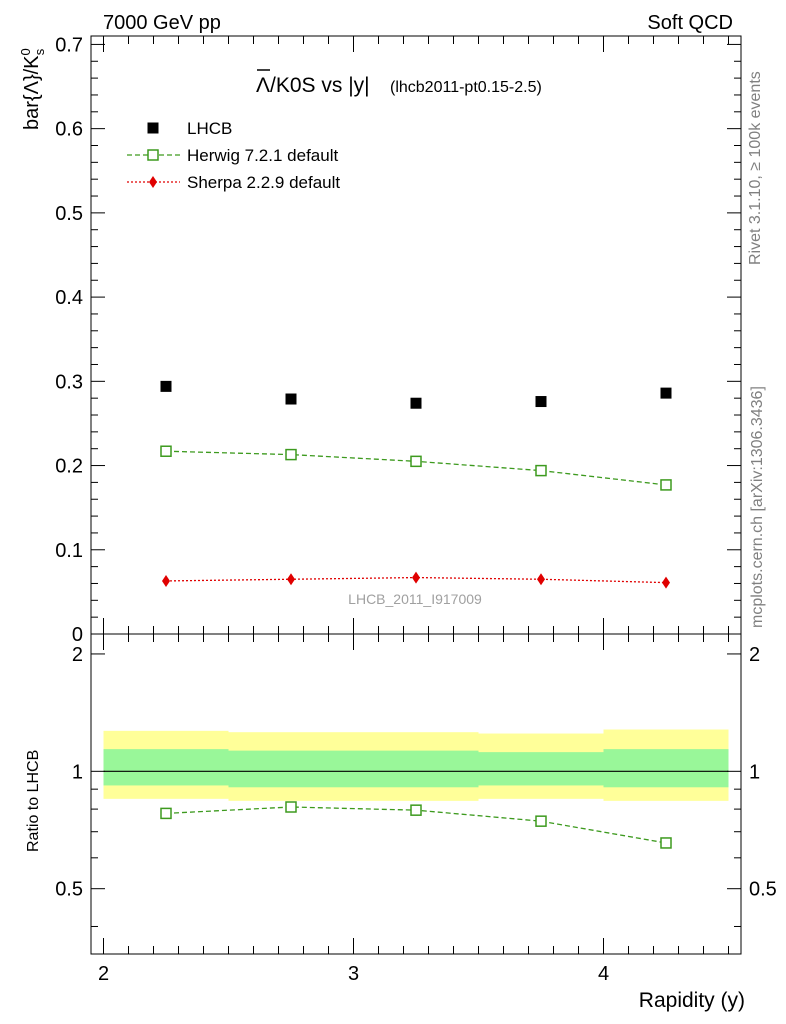  Describe the element at coordinates (263, 182) in the screenshot. I see `legend-label: Sherpa 2.2.9 default` at that location.